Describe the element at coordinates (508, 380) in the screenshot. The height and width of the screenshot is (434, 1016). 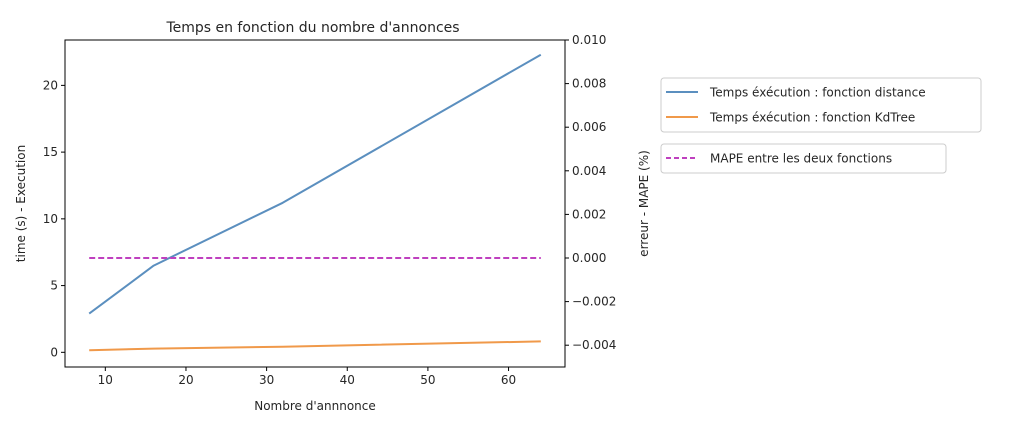
I see `x-tick-label-5: 60` at that location.